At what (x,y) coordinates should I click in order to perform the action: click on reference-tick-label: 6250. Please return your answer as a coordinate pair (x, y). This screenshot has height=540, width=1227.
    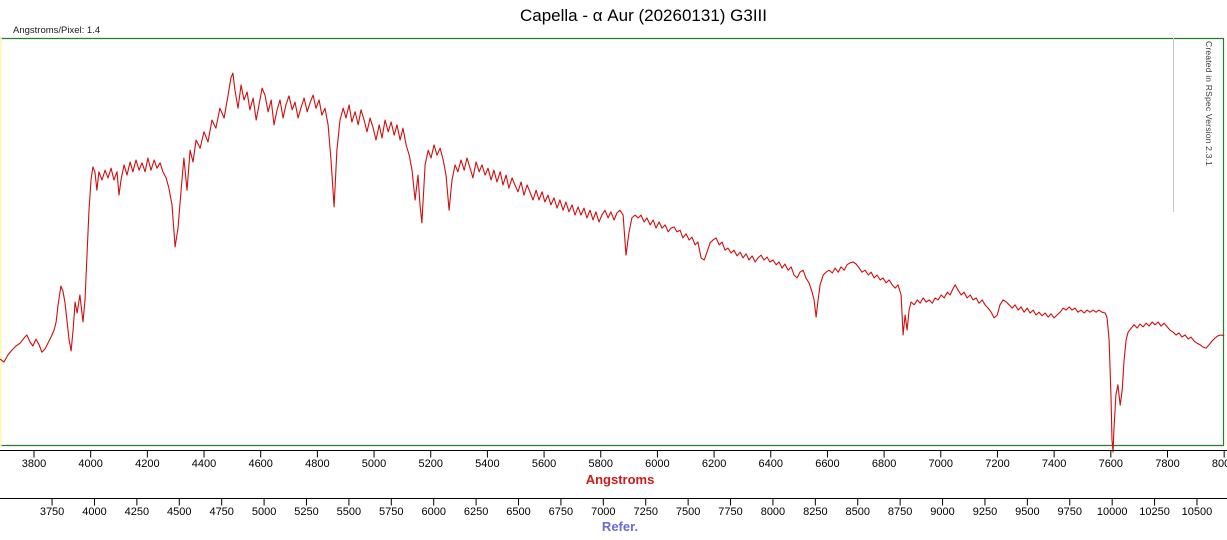
    Looking at the image, I should click on (476, 512).